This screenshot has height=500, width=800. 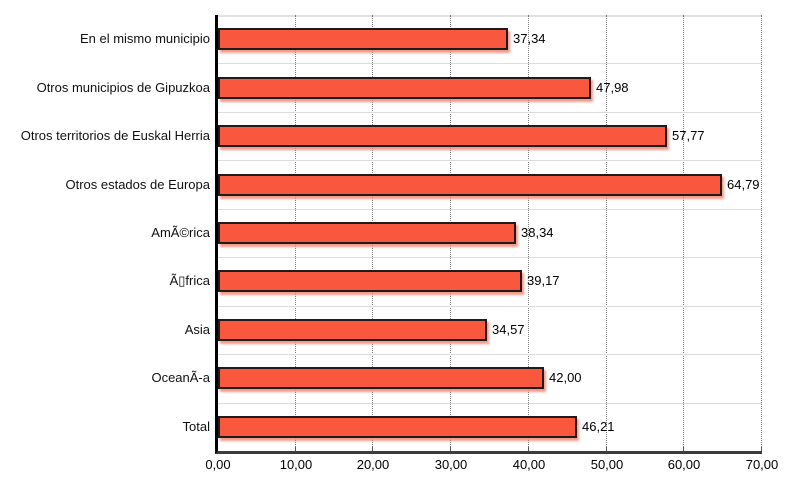 I want to click on category-label: En el mismo municipio, so click(x=144, y=38).